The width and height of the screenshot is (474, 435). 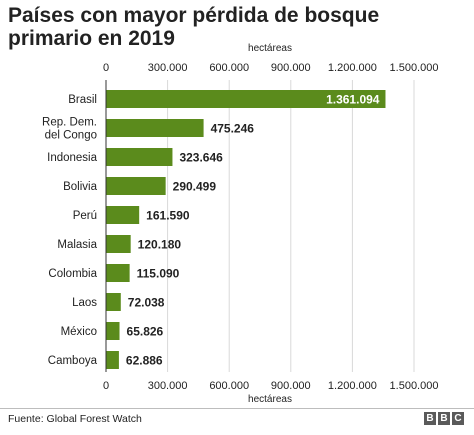 What do you see at coordinates (414, 386) in the screenshot?
I see `tick-label-bottom: 1.500.000` at bounding box center [414, 386].